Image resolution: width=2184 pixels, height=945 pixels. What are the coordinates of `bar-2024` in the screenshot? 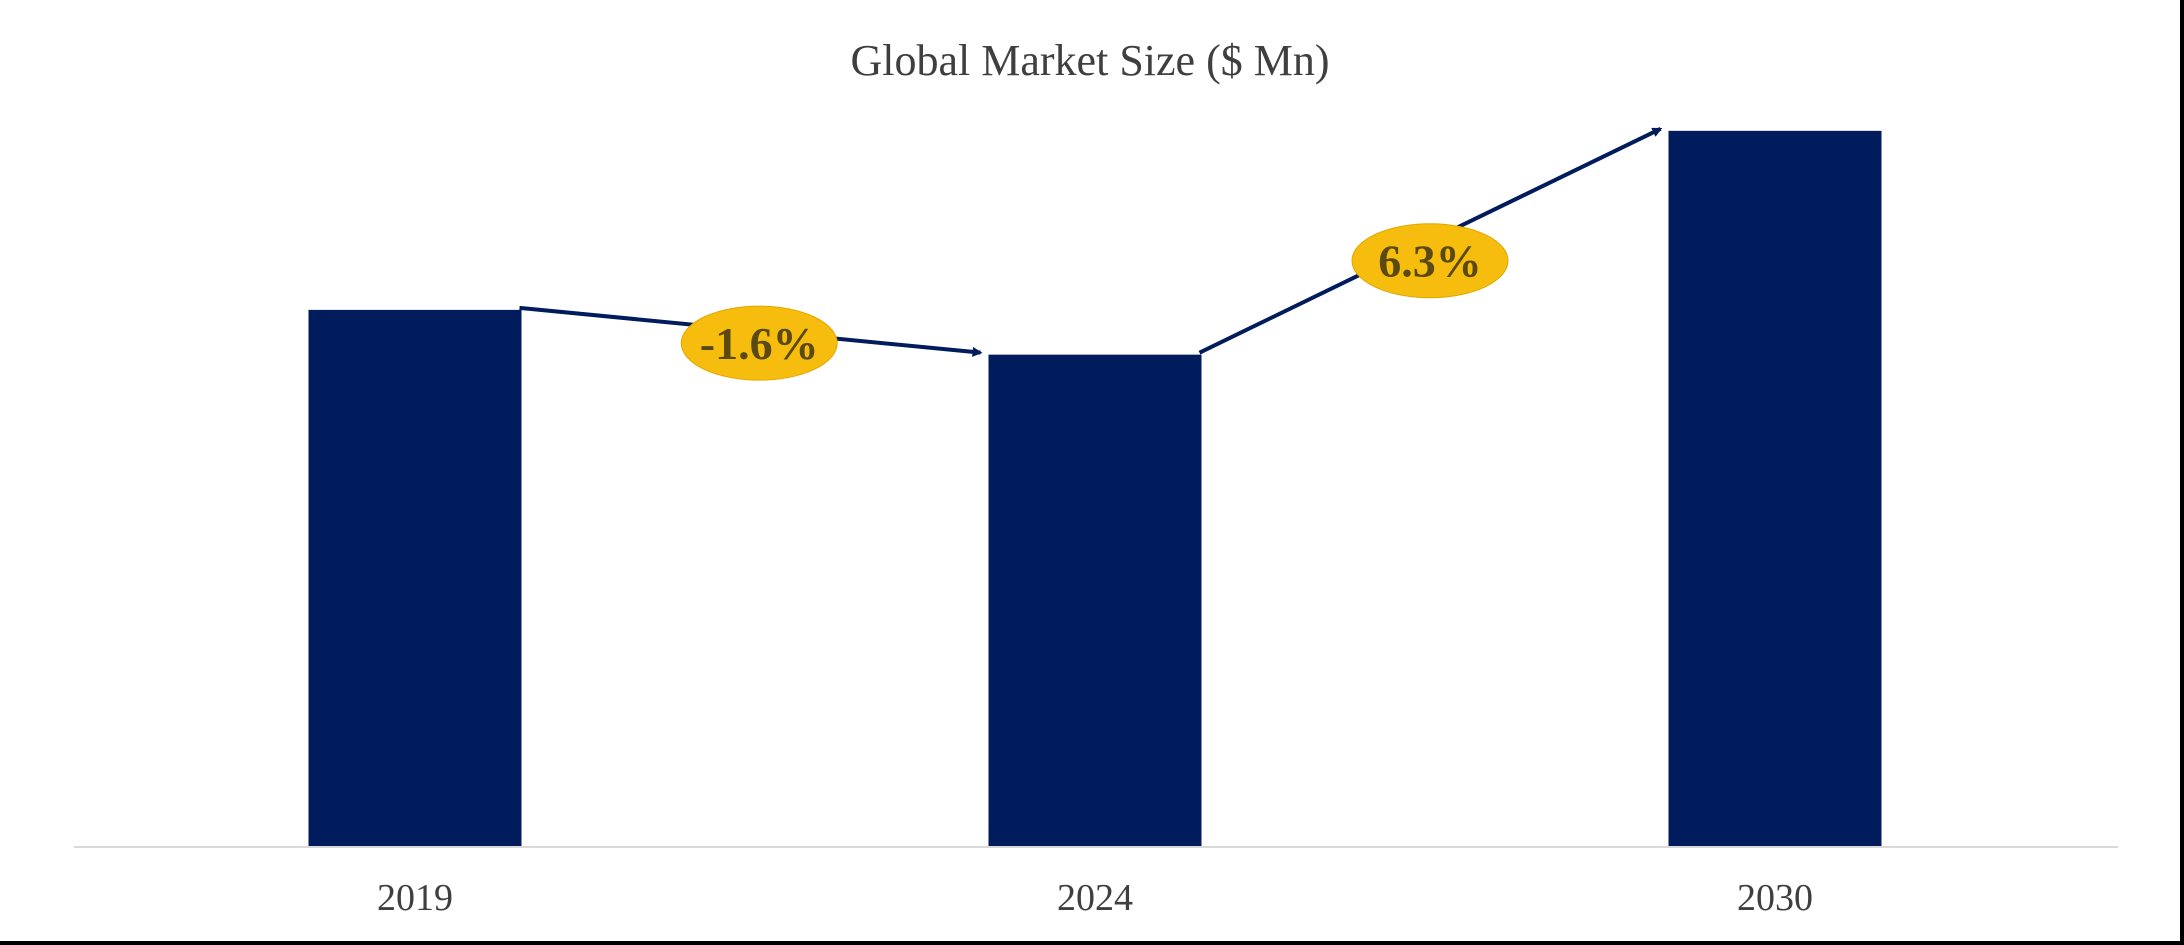 It's located at (1095, 600).